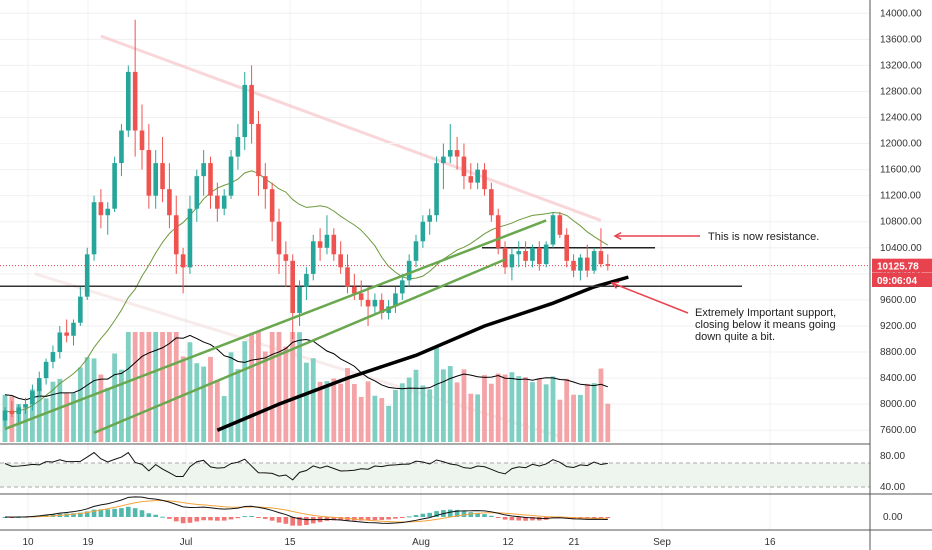 This screenshot has width=932, height=550. What do you see at coordinates (893, 517) in the screenshot?
I see `macd-tick-0: 0.00` at bounding box center [893, 517].